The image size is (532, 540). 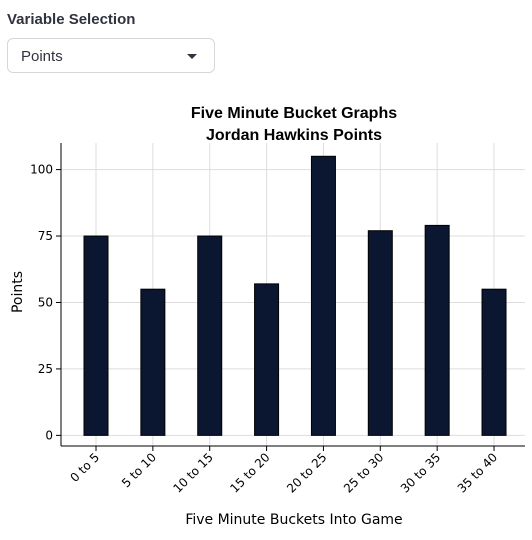 I want to click on x-tick-label: 35 to 40, so click(x=477, y=472).